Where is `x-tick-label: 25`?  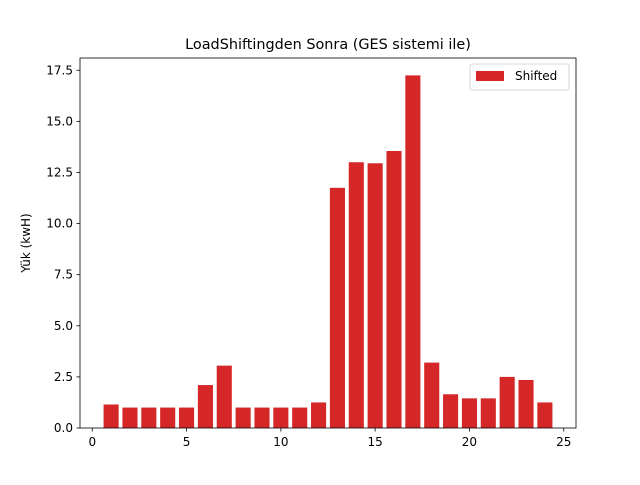 x-tick-label: 25 is located at coordinates (563, 442).